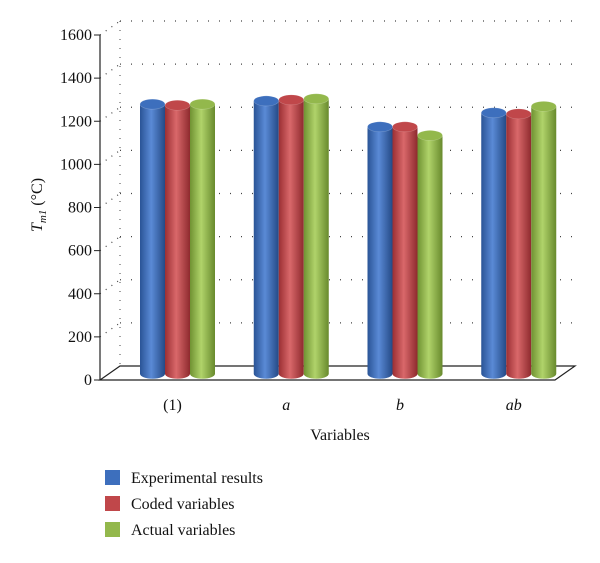  What do you see at coordinates (197, 478) in the screenshot?
I see `legend-label: Experimental results` at bounding box center [197, 478].